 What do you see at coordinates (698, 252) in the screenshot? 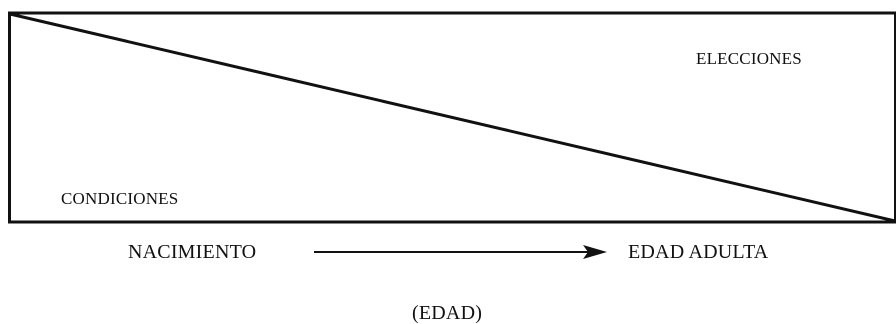
I see `axis-end-label: EDAD ADULTA` at bounding box center [698, 252].